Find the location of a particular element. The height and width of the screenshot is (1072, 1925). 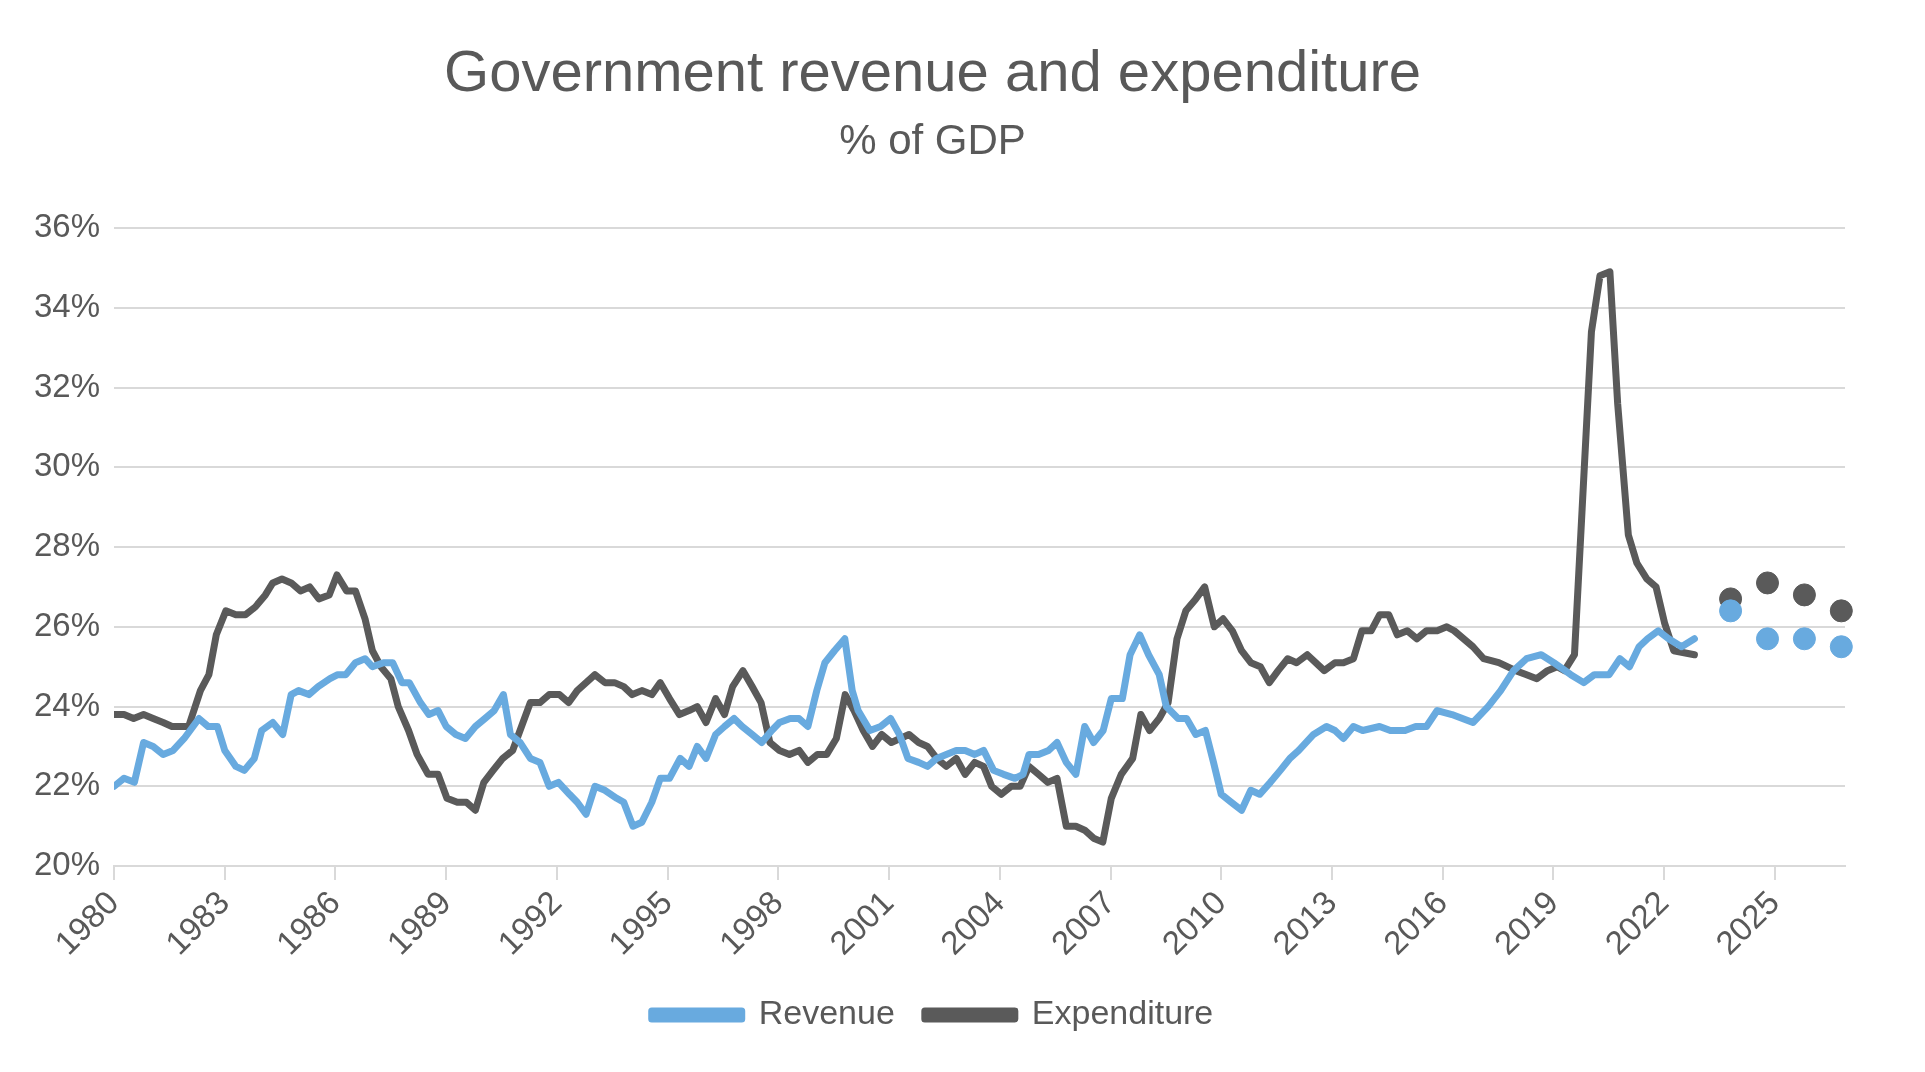

y-tick-label: 20% is located at coordinates (67, 864).